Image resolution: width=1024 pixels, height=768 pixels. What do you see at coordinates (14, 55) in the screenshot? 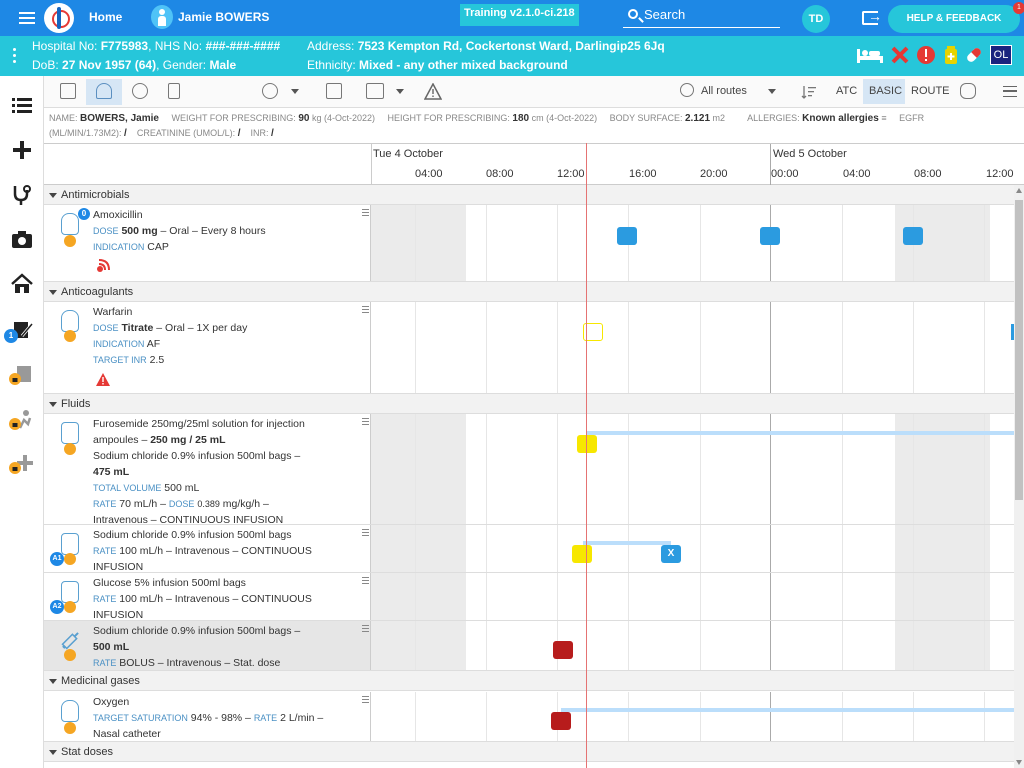
I see `banner-menu-icon` at bounding box center [14, 55].